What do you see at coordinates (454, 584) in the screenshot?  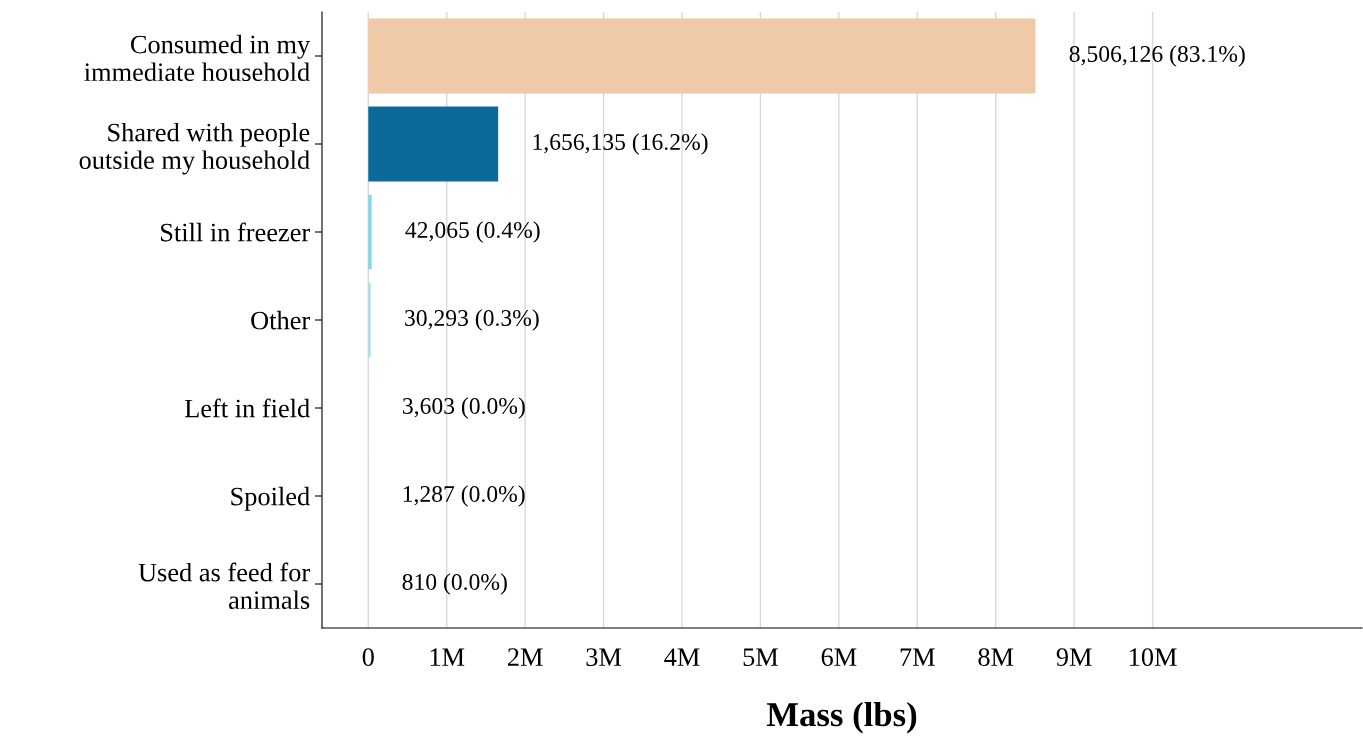 I see `data-label: 810 (0.0%)` at bounding box center [454, 584].